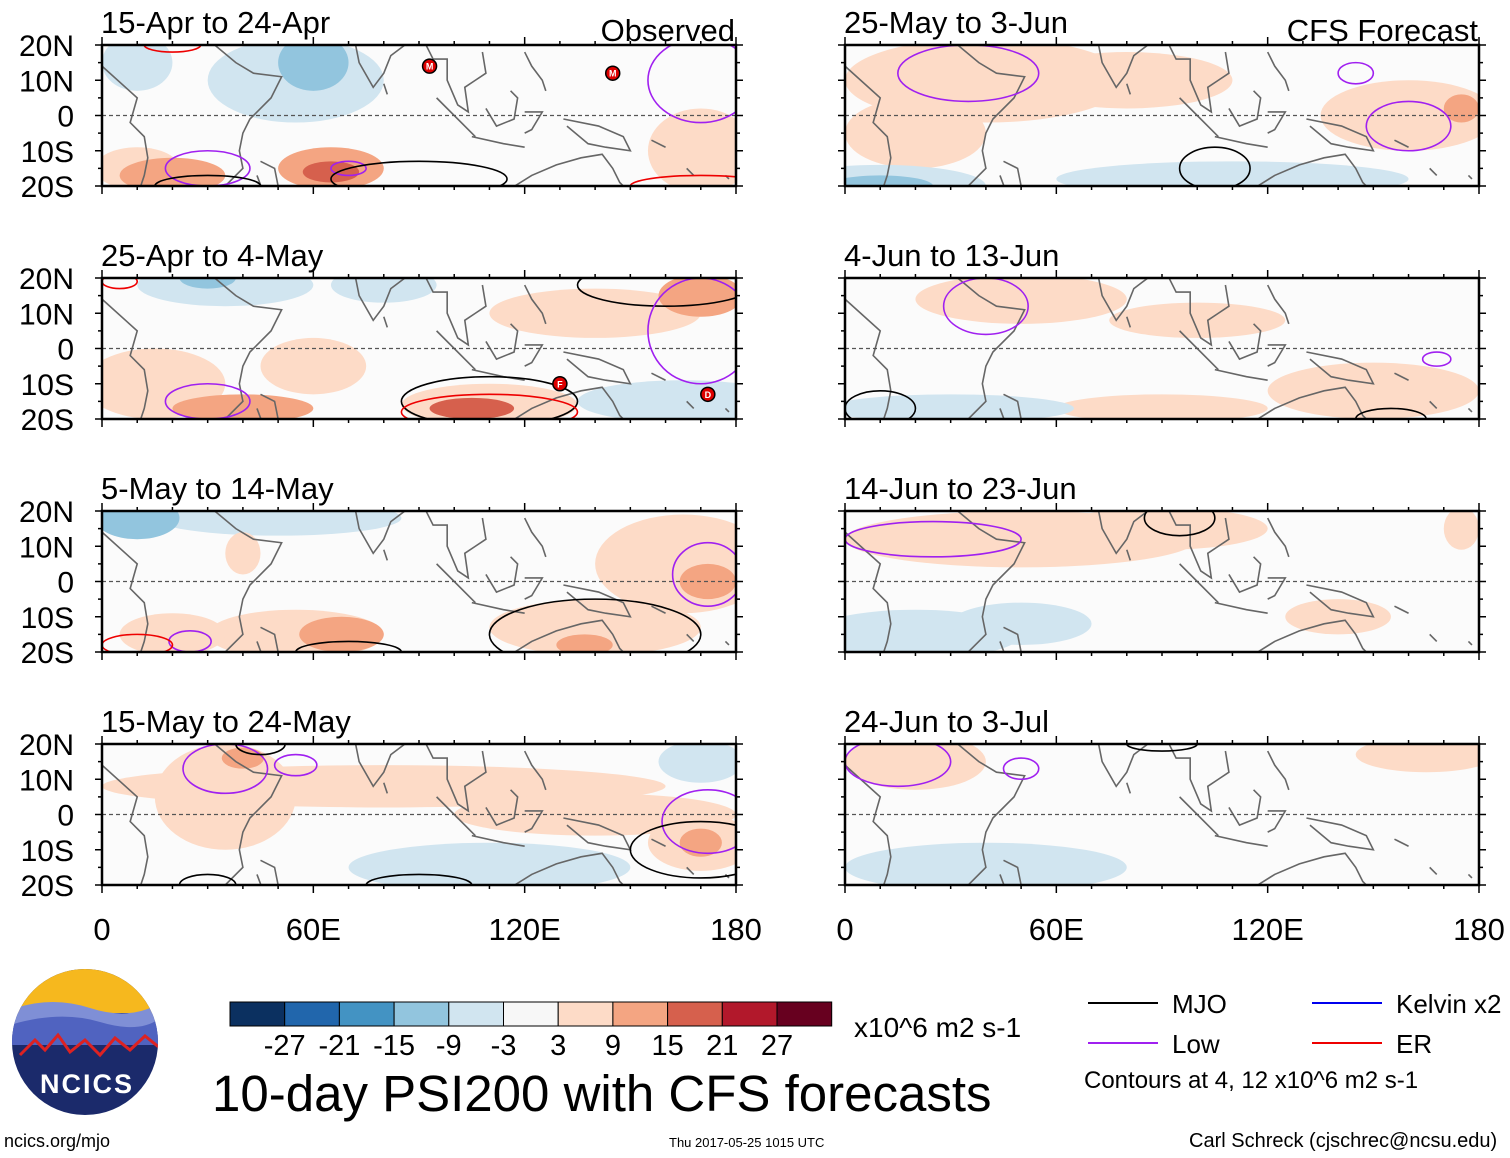  What do you see at coordinates (339, 1046) in the screenshot?
I see `colorbar-label: -21` at bounding box center [339, 1046].